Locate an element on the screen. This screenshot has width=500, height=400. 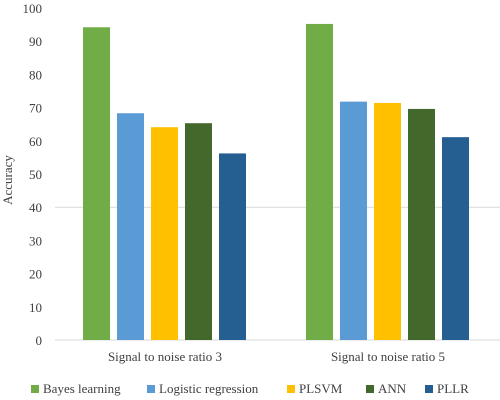
y-tick-label: 0 is located at coordinates (39, 340).